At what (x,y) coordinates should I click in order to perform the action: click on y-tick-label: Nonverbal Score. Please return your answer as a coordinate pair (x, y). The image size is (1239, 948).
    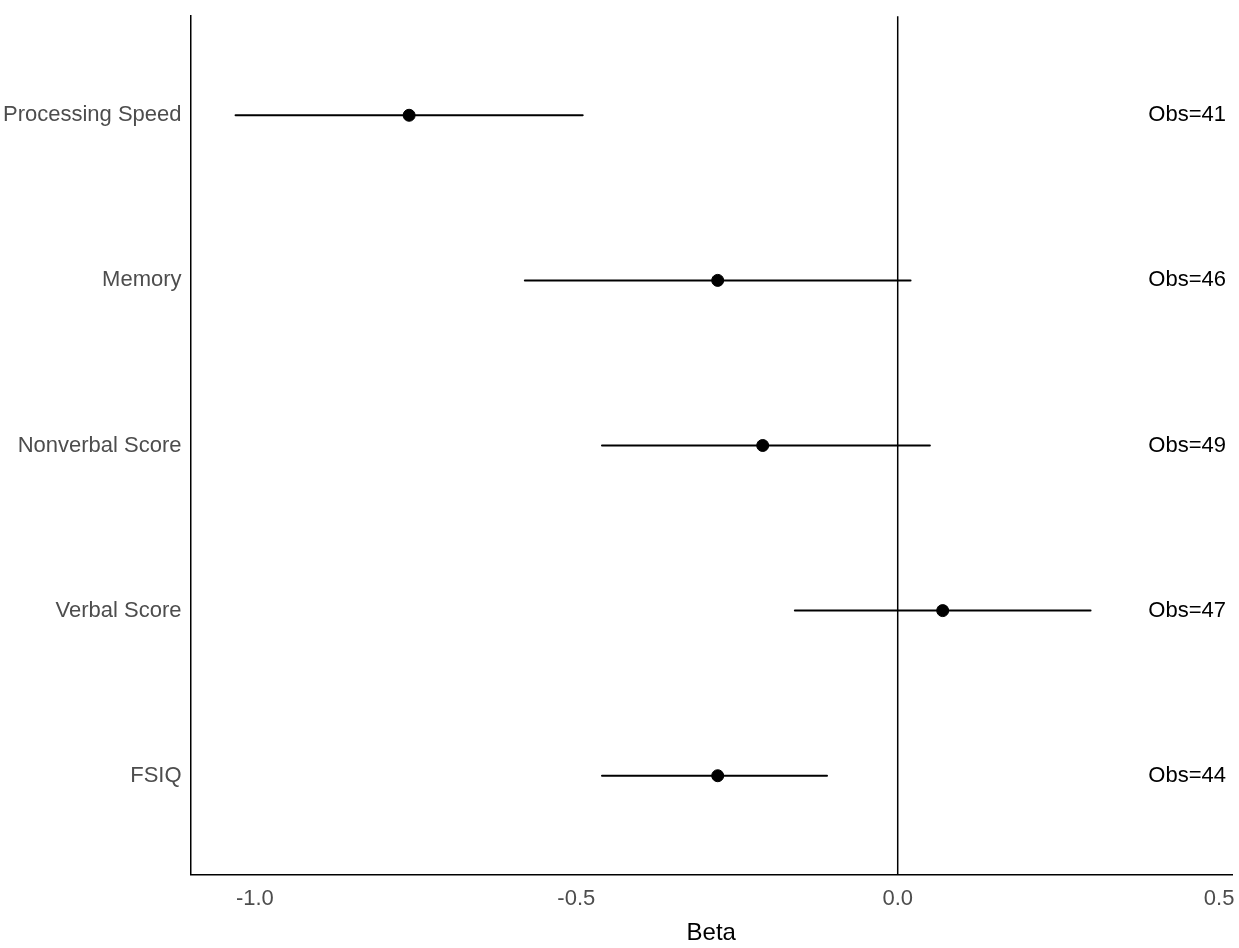
    Looking at the image, I should click on (99, 444).